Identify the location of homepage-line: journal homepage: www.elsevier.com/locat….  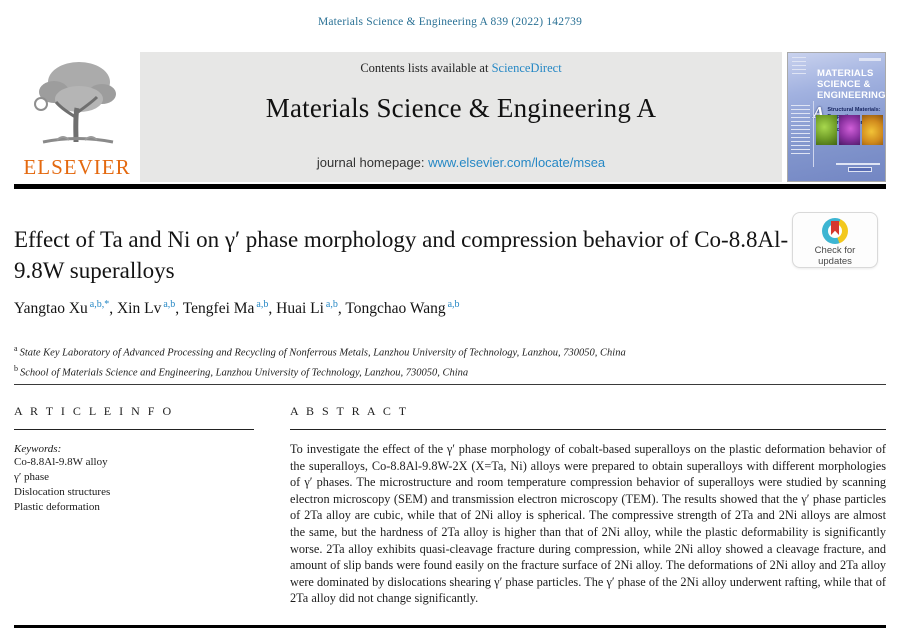
(461, 162).